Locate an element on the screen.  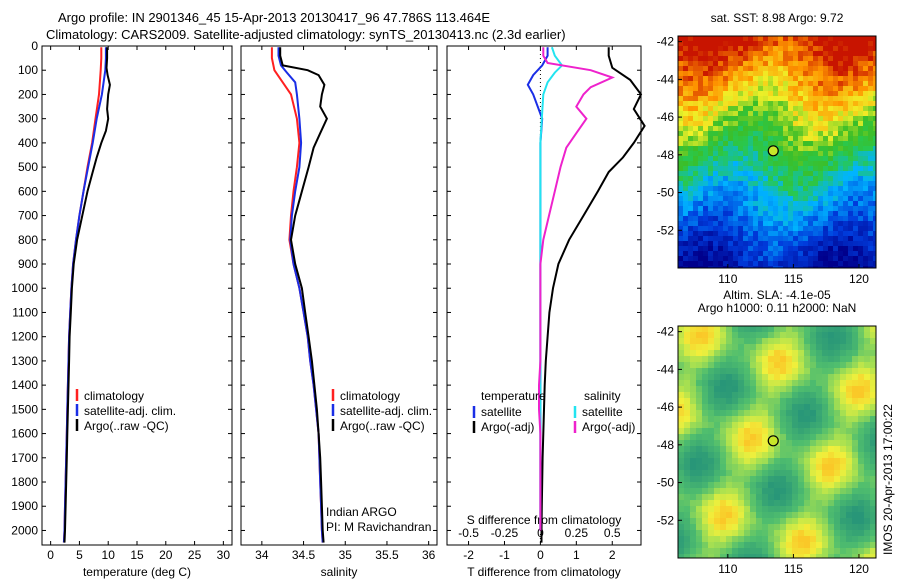
series-line-climatology is located at coordinates (297, 295).